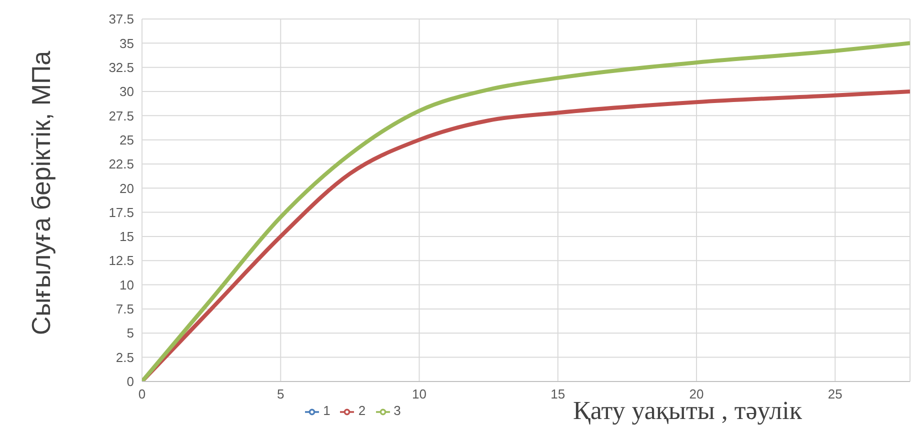  Describe the element at coordinates (41, 194) in the screenshot. I see `y-axis-title: Сығылуға беріктік, МПа` at that location.